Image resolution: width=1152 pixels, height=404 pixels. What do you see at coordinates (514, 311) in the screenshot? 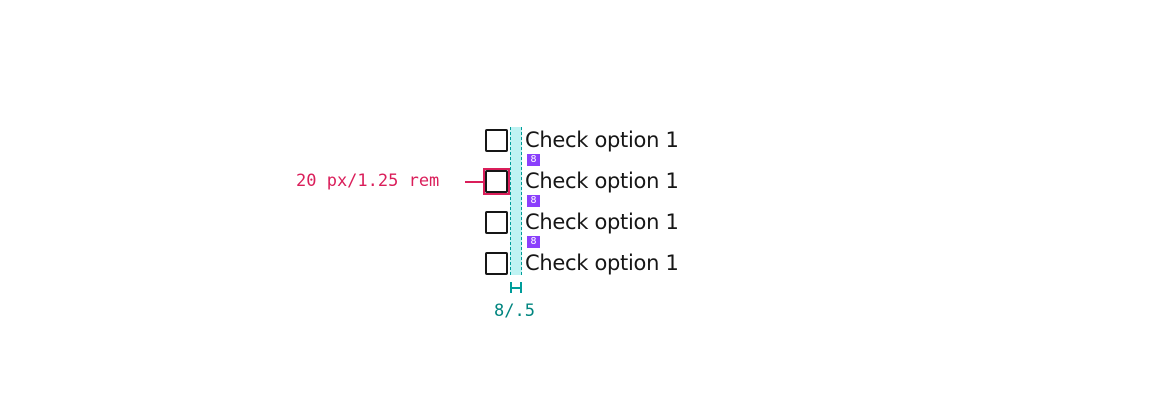
I see `gap-annotation: 8/.5` at bounding box center [514, 311].